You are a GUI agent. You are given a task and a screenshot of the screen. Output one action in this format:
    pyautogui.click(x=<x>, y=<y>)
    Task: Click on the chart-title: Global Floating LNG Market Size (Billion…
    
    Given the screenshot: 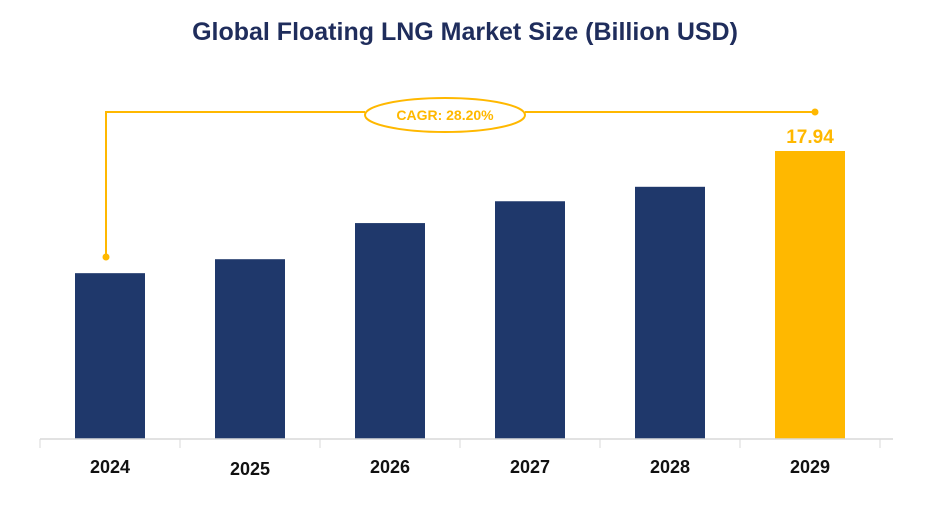 What is the action you would take?
    pyautogui.click(x=465, y=32)
    